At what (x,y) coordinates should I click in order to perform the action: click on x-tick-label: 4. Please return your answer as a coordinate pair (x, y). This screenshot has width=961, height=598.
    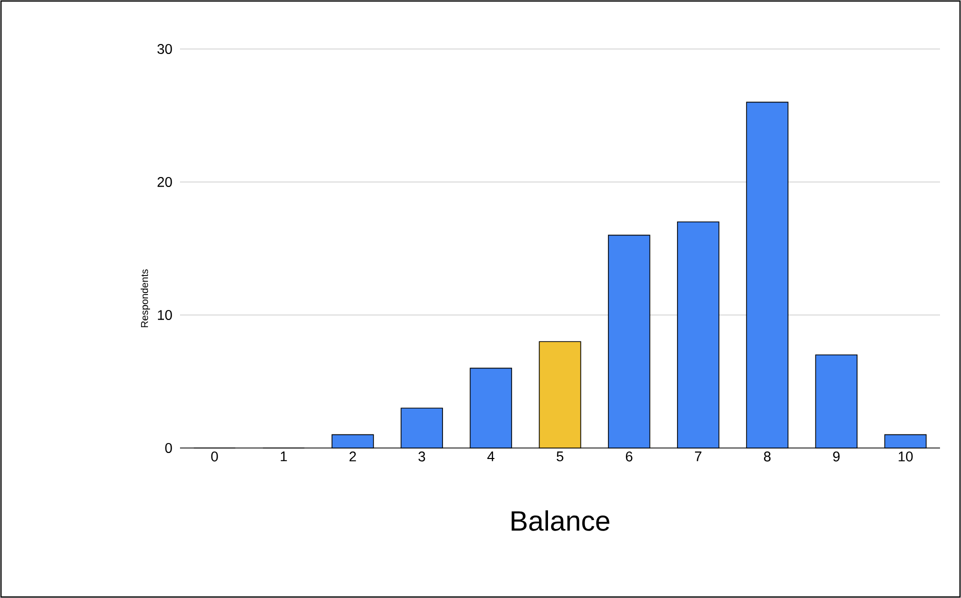
    Looking at the image, I should click on (490, 457).